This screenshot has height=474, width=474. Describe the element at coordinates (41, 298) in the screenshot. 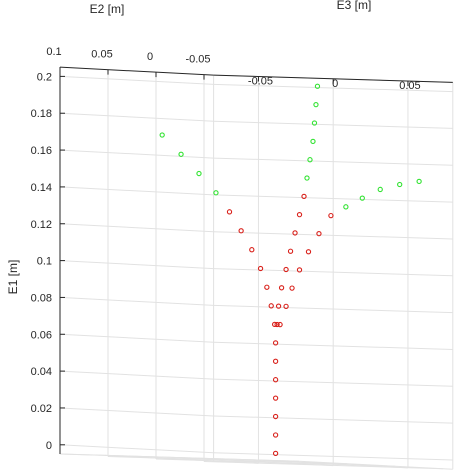

I see `e1-tick-label: 0.08` at that location.